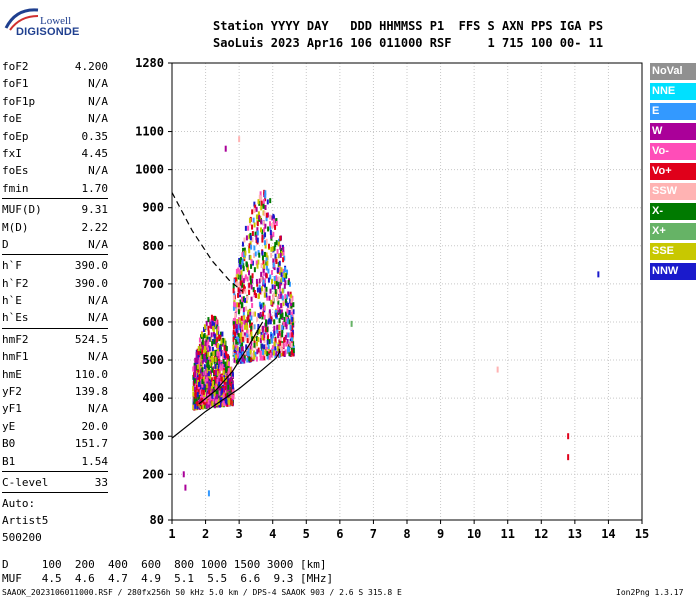  Describe the element at coordinates (15, 188) in the screenshot. I see `param-key: fmin` at that location.